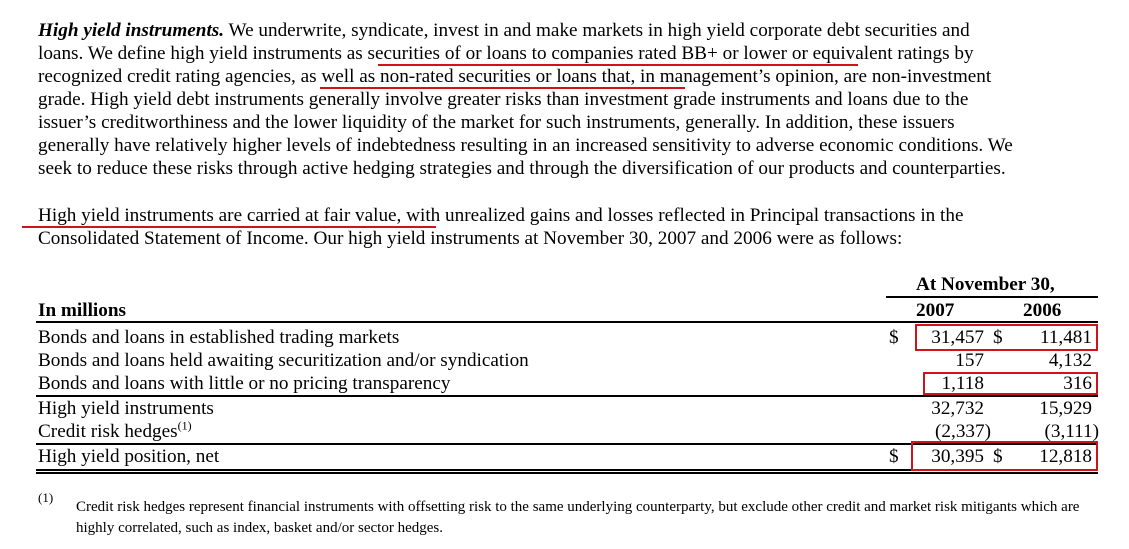 This screenshot has width=1129, height=549. What do you see at coordinates (131, 30) in the screenshot?
I see `section-lead: High yield instruments.` at bounding box center [131, 30].